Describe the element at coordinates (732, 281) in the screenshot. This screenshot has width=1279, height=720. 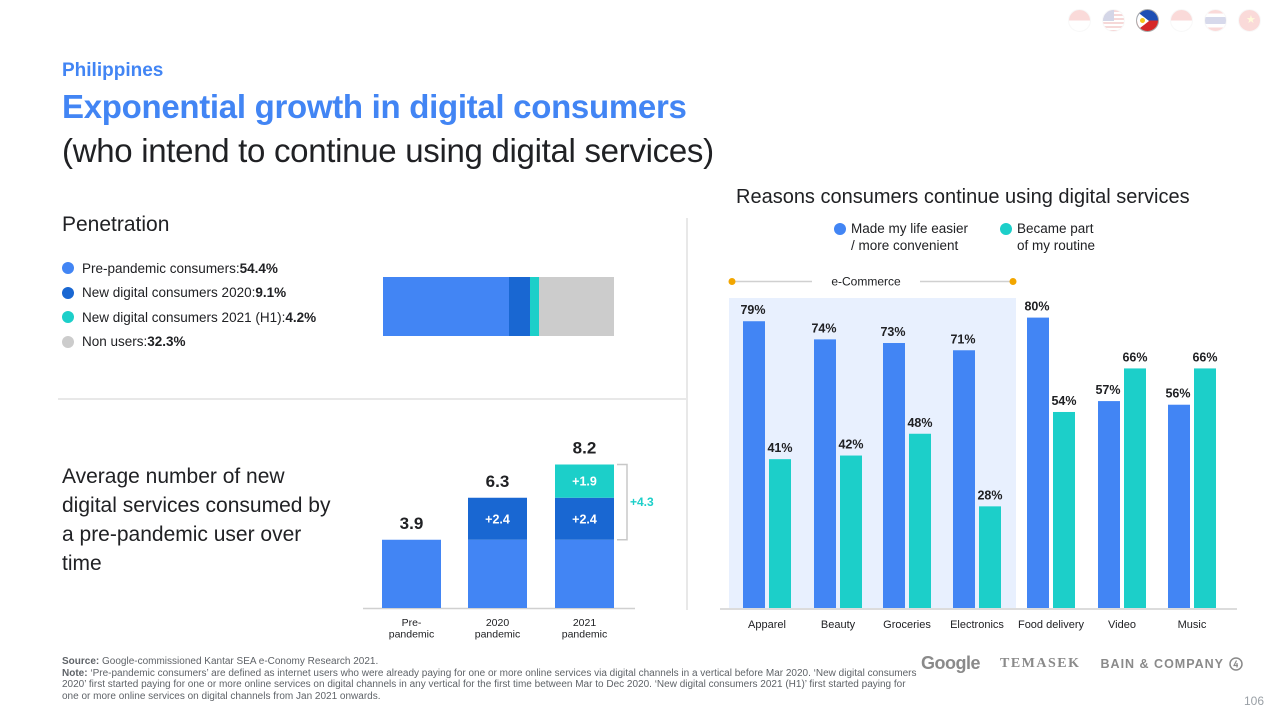
I see `group-endpoint-dot` at that location.